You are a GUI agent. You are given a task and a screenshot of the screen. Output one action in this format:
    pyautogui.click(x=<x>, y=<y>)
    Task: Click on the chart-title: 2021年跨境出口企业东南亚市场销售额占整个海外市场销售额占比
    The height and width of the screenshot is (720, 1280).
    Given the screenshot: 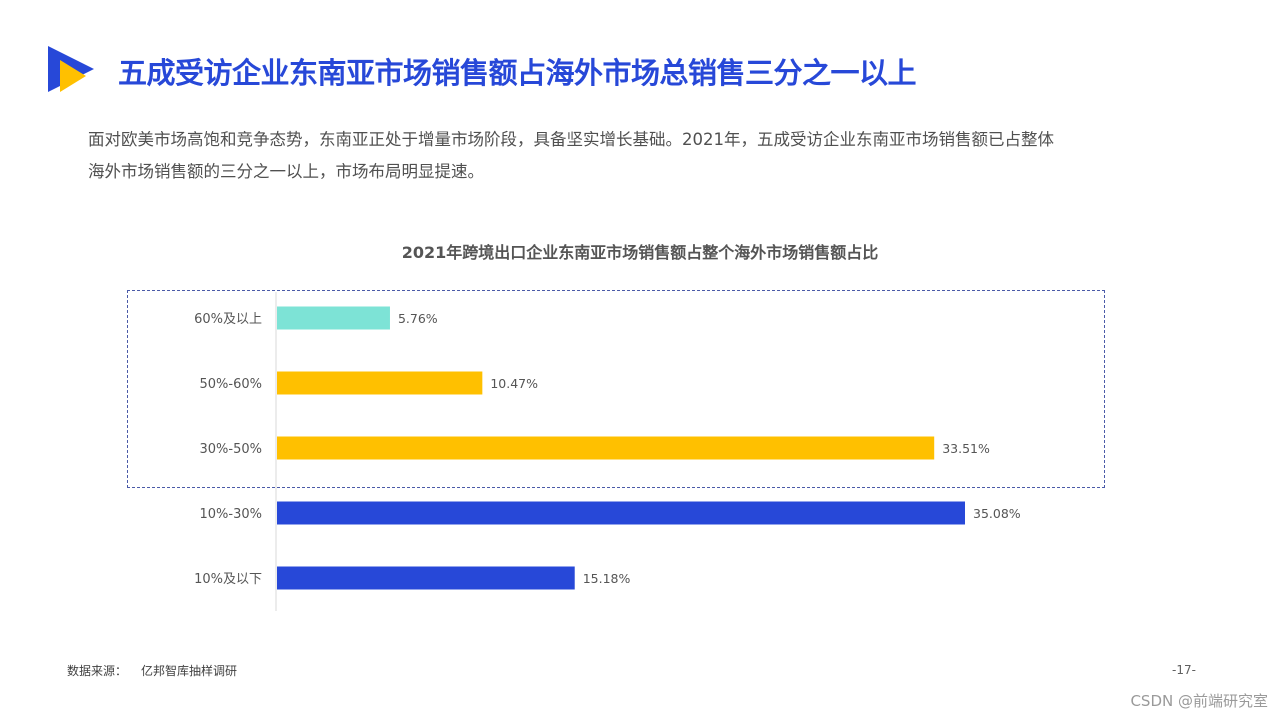 What is the action you would take?
    pyautogui.click(x=640, y=252)
    